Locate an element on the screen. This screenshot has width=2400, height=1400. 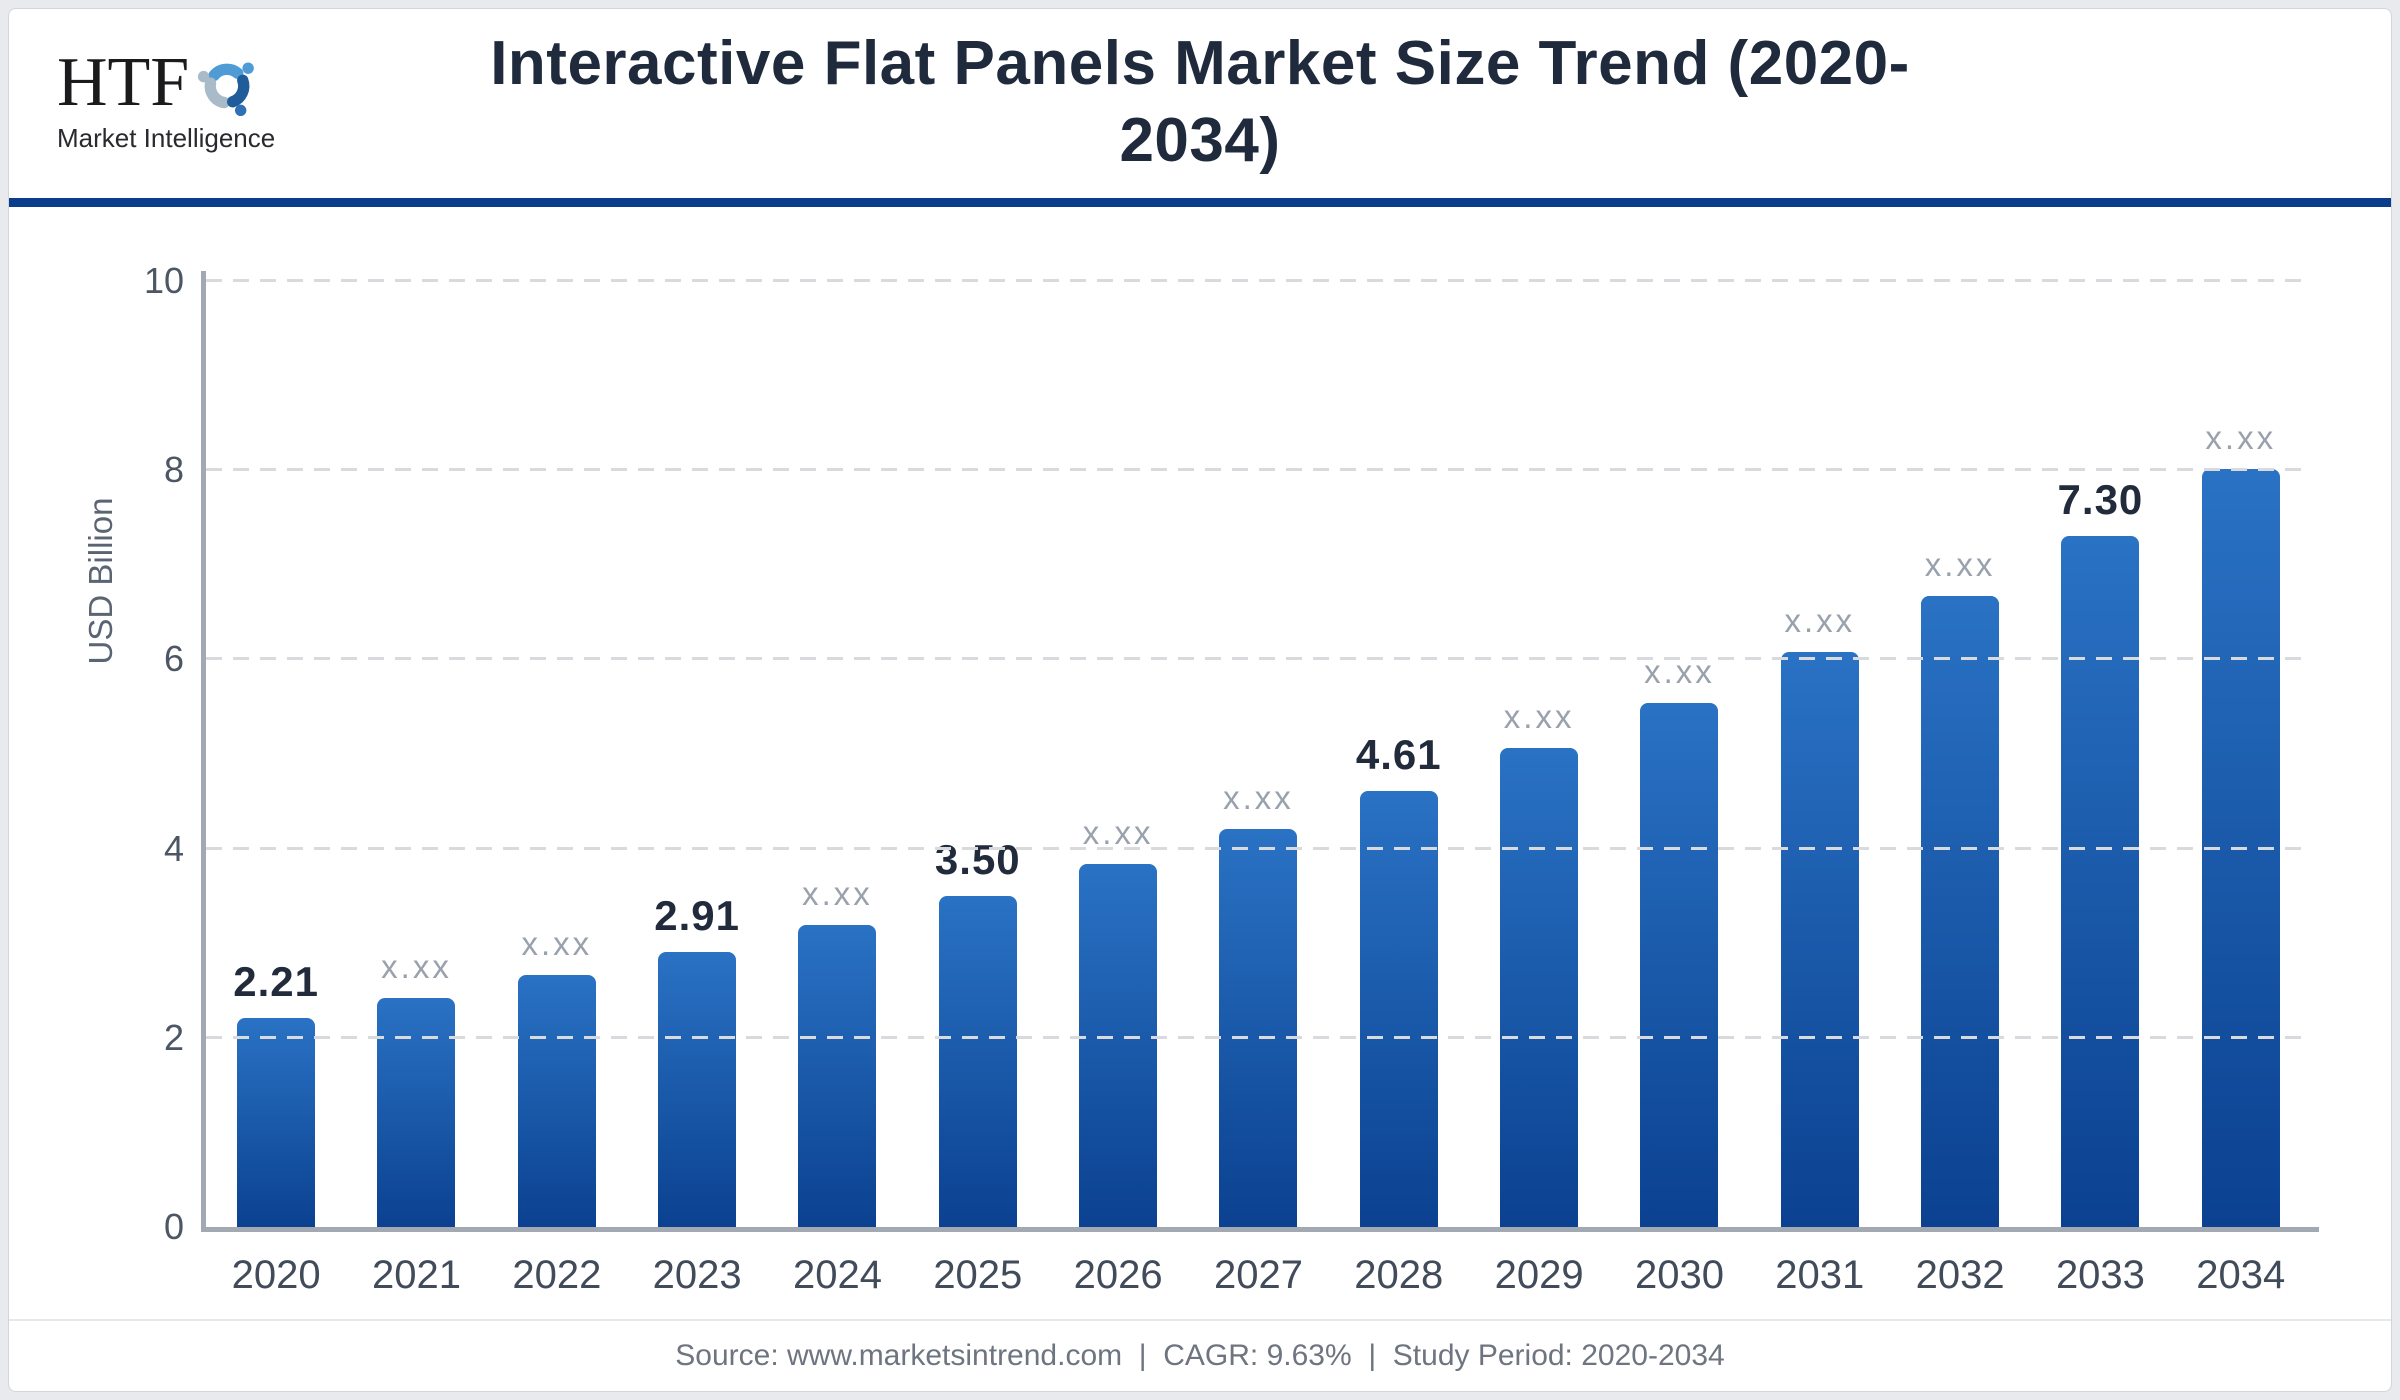
bar-group-2032: x.xx is located at coordinates (1960, 886).